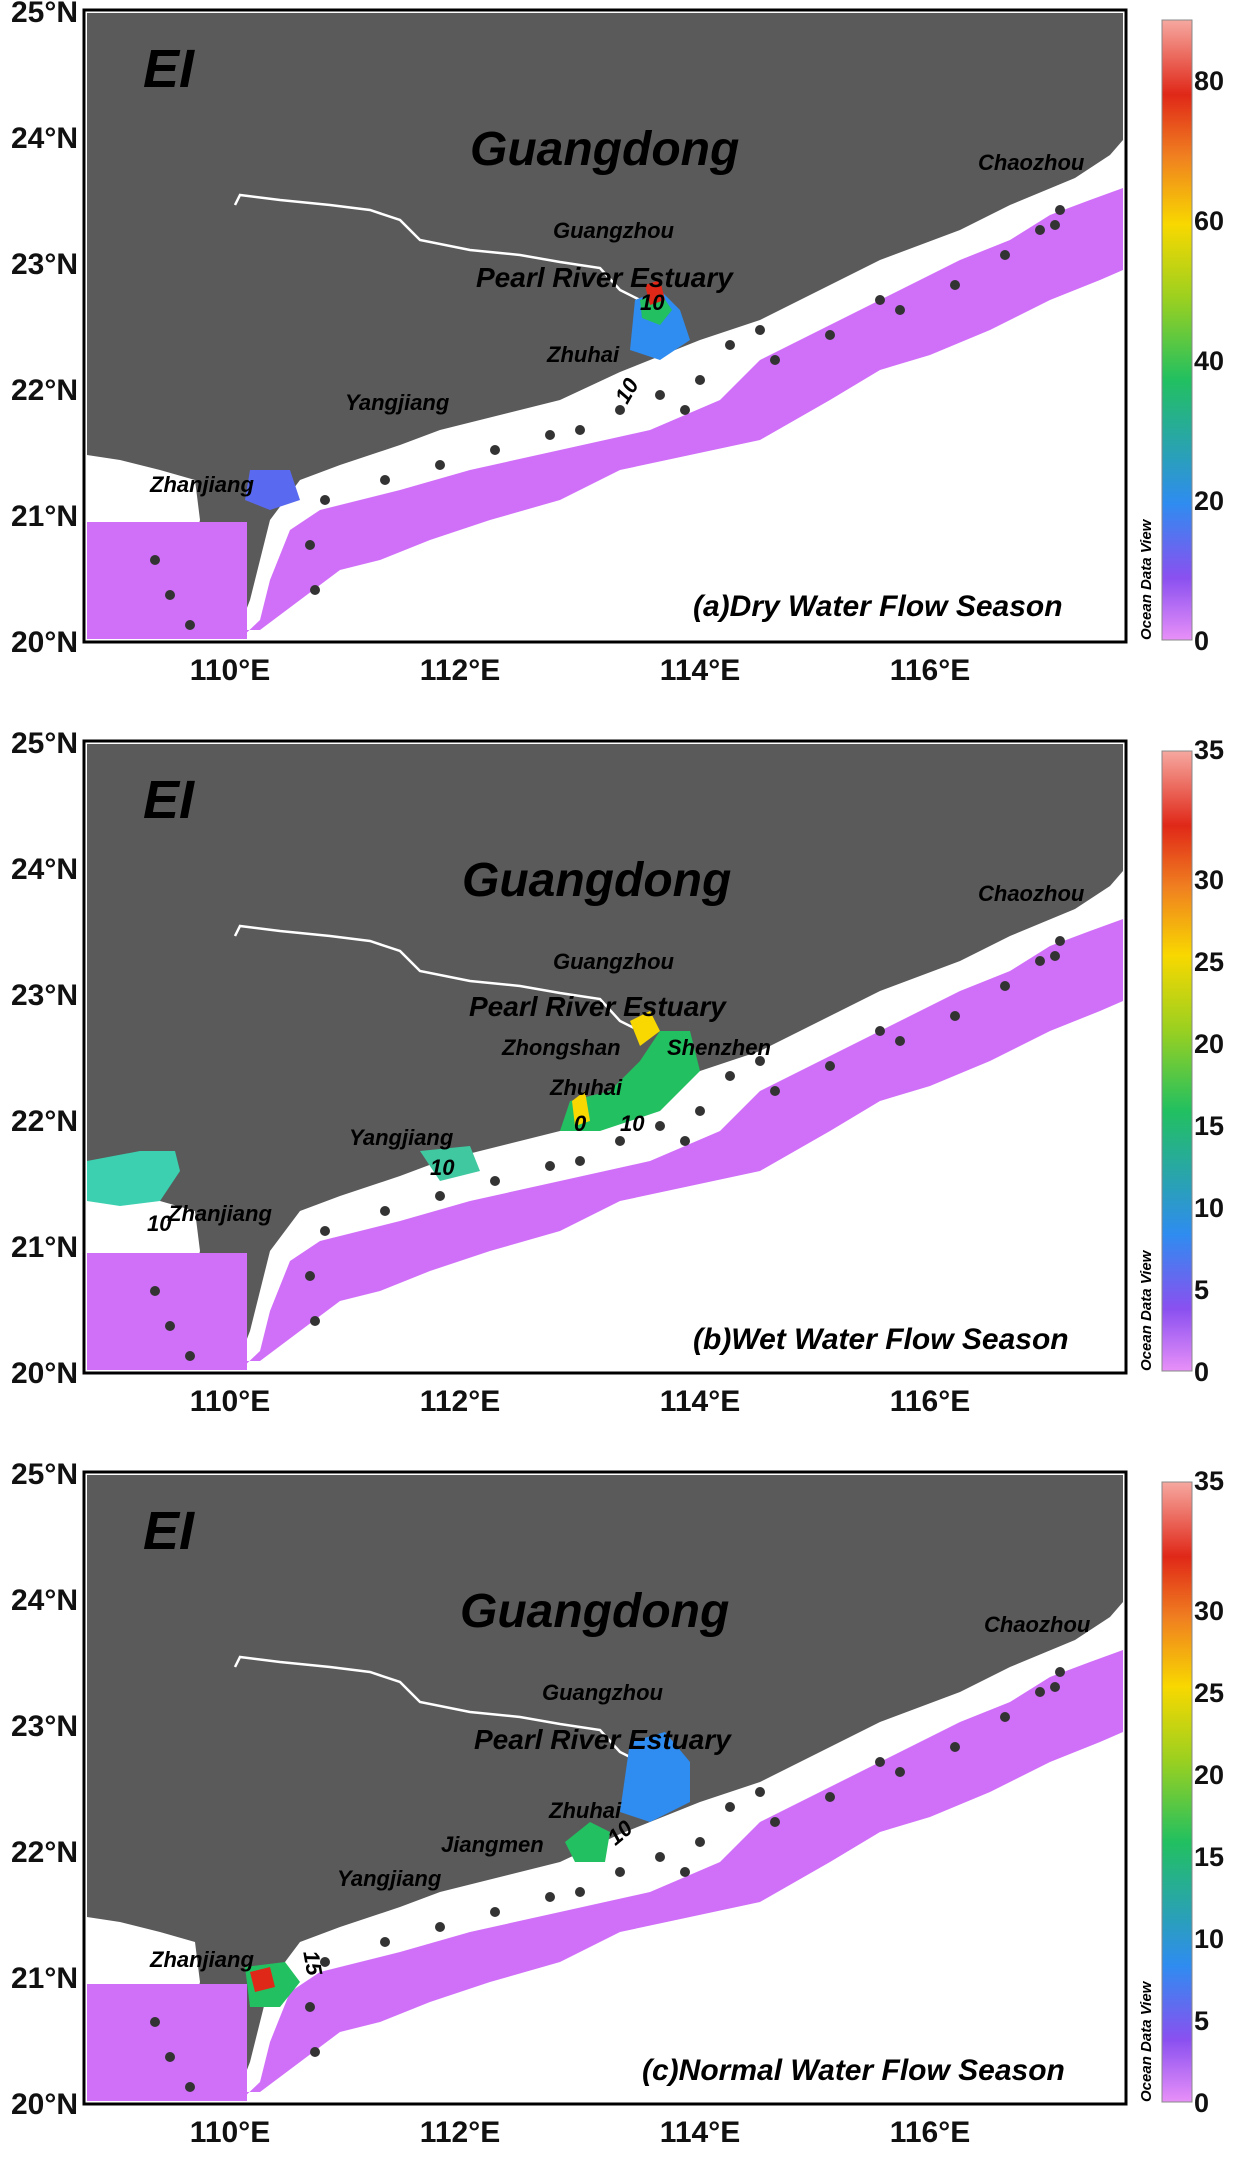 The width and height of the screenshot is (1240, 2180). Describe the element at coordinates (450, 1163) in the screenshot. I see `hotspot-yangjiang` at that location.